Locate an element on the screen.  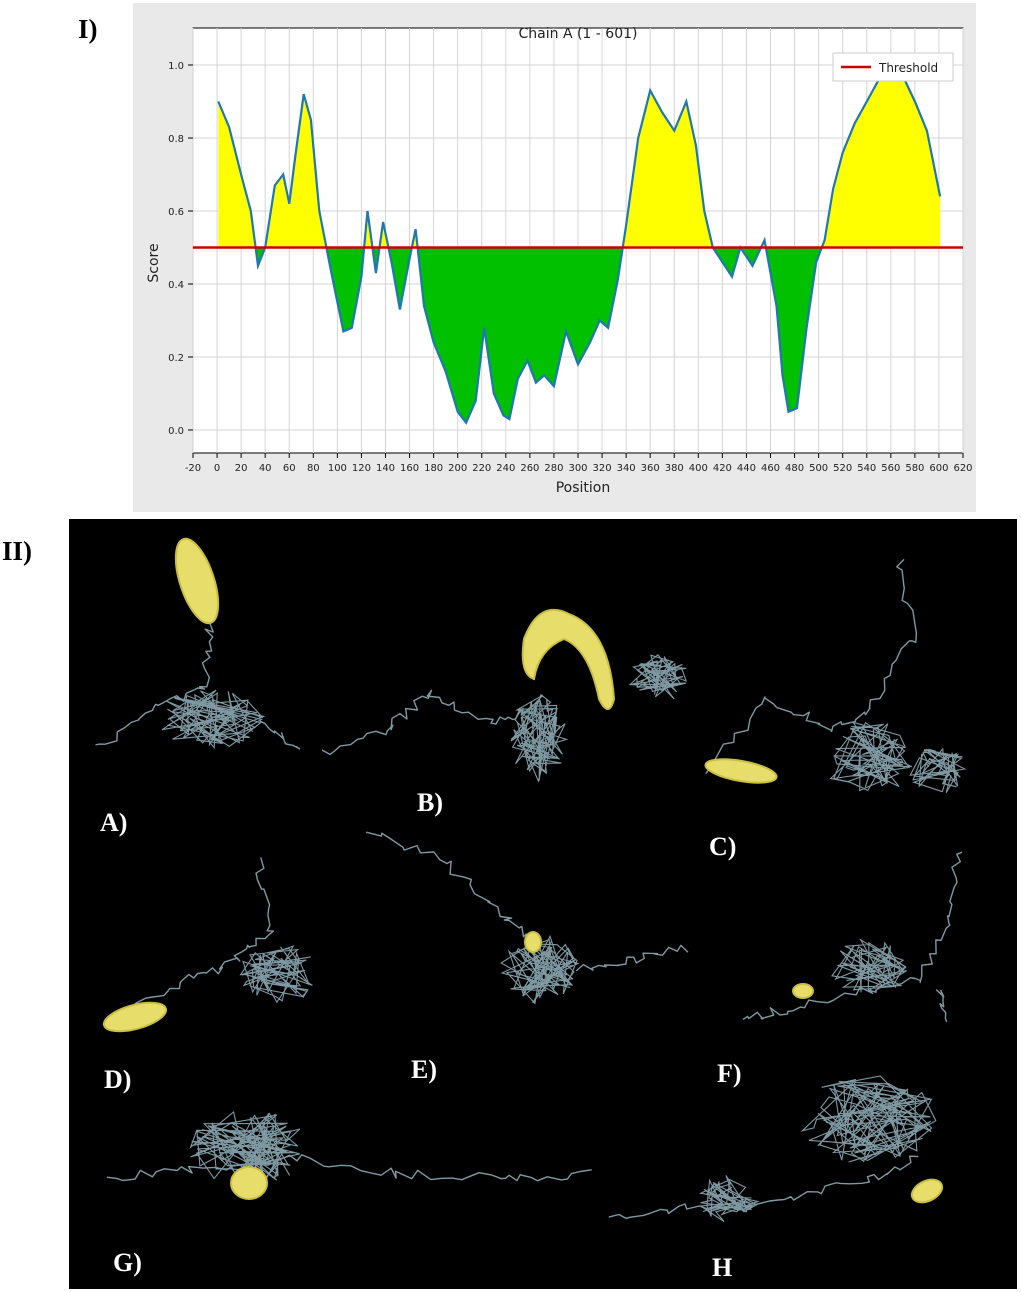
x-tick-label: 320 is located at coordinates (602, 468).